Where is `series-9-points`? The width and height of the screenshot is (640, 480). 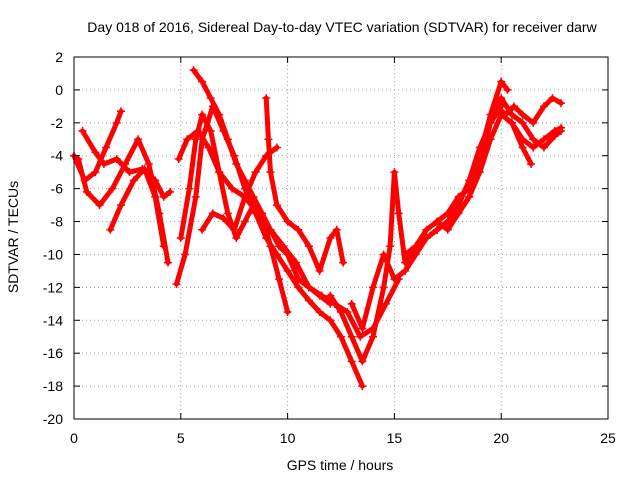 series-9-points is located at coordinates (239, 188).